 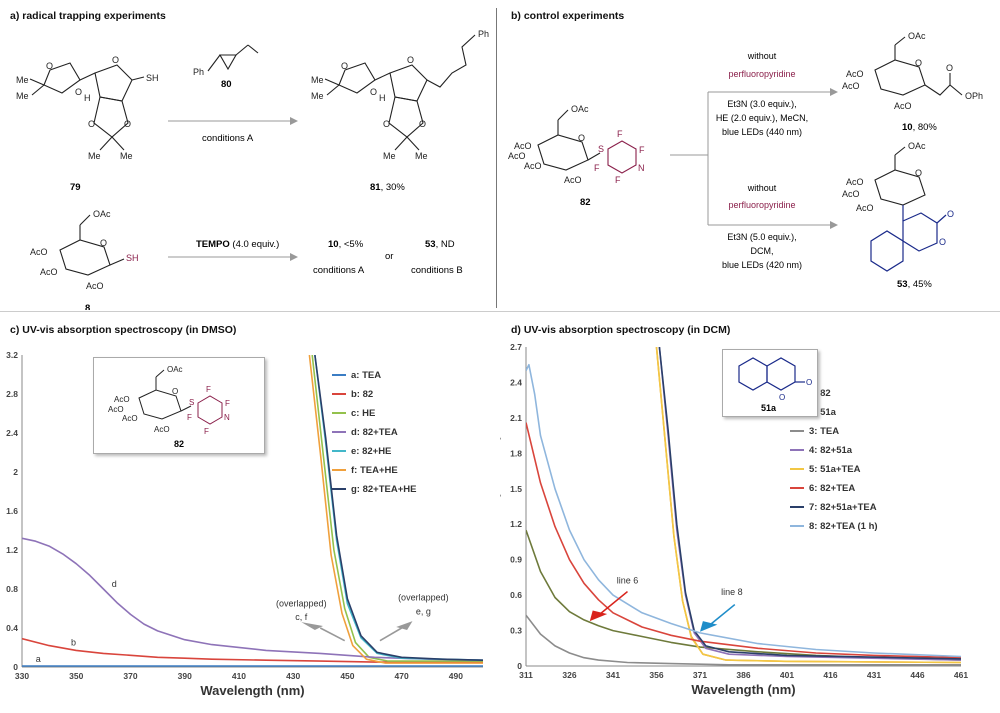 What do you see at coordinates (824, 431) in the screenshot?
I see `legend-label: 3: TEA` at bounding box center [824, 431].